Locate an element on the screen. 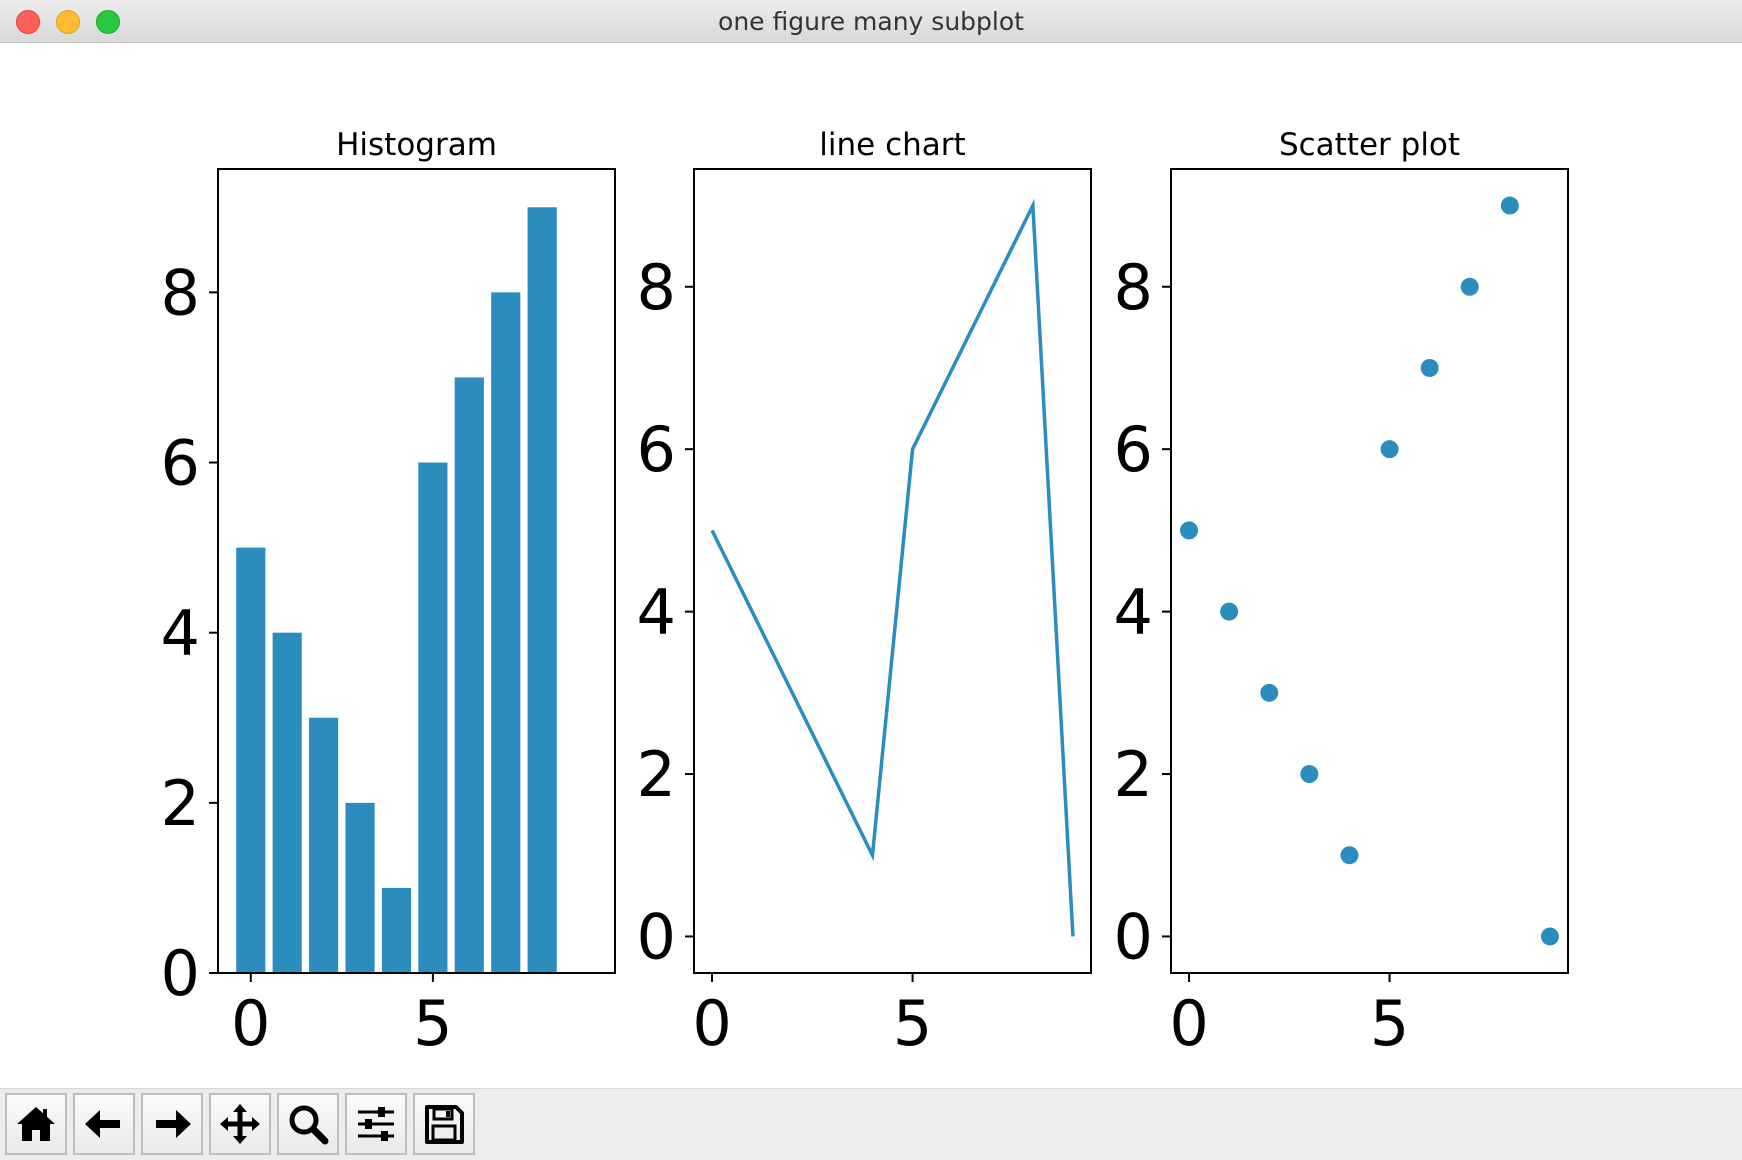 This screenshot has width=1742, height=1160. home-button is located at coordinates (36, 1124).